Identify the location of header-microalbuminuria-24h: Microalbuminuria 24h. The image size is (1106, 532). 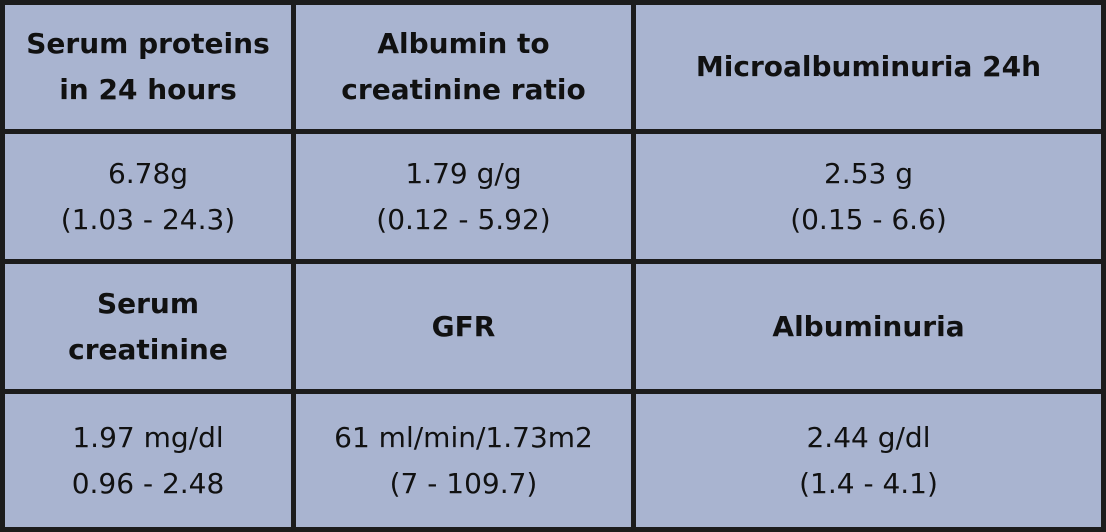
(868, 67).